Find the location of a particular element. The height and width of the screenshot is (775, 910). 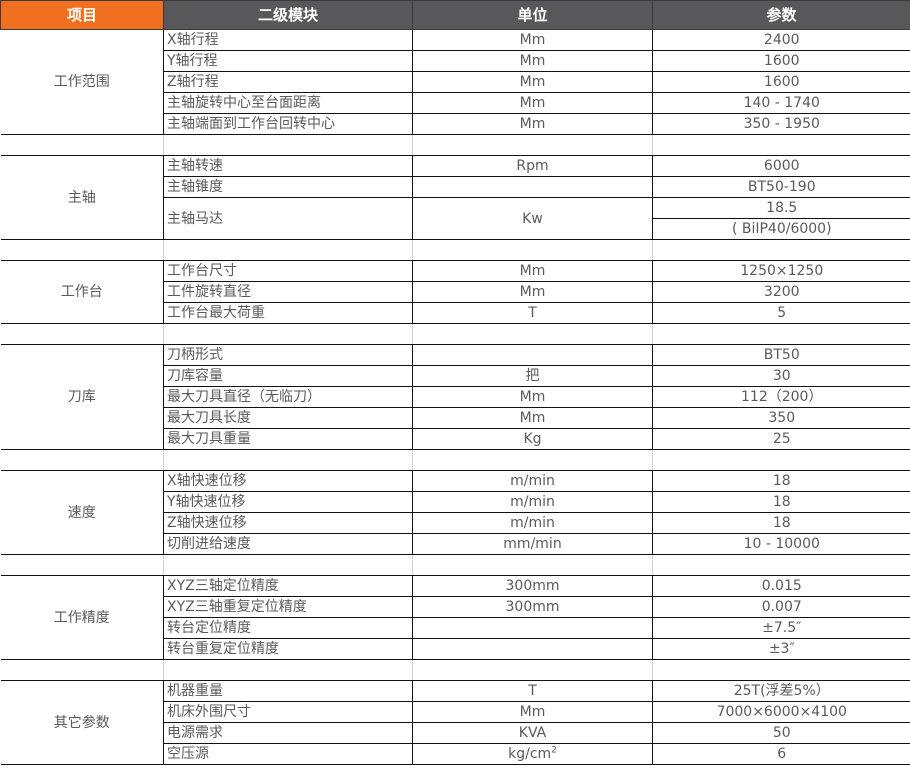

value-cell: 350 is located at coordinates (781, 418).